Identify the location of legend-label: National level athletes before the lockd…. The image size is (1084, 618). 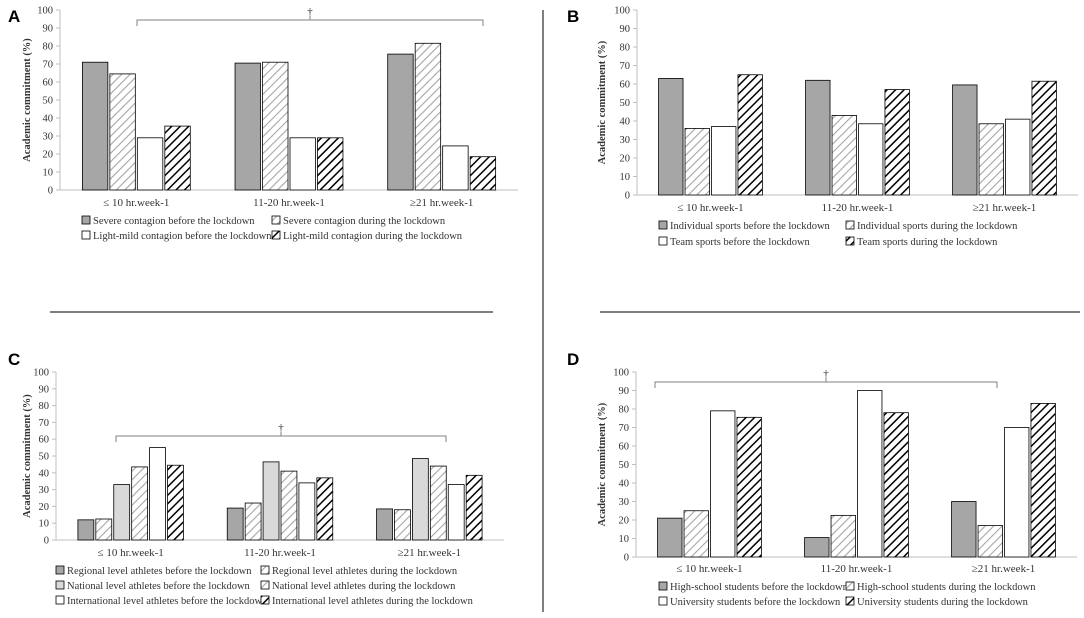
(159, 586).